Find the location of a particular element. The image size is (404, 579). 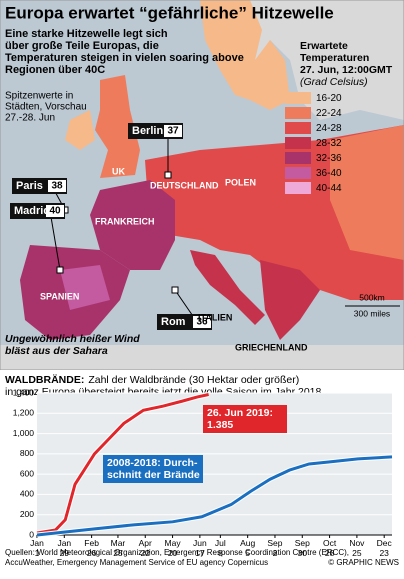

country-label: DEUTSCHLAND is located at coordinates (184, 185).